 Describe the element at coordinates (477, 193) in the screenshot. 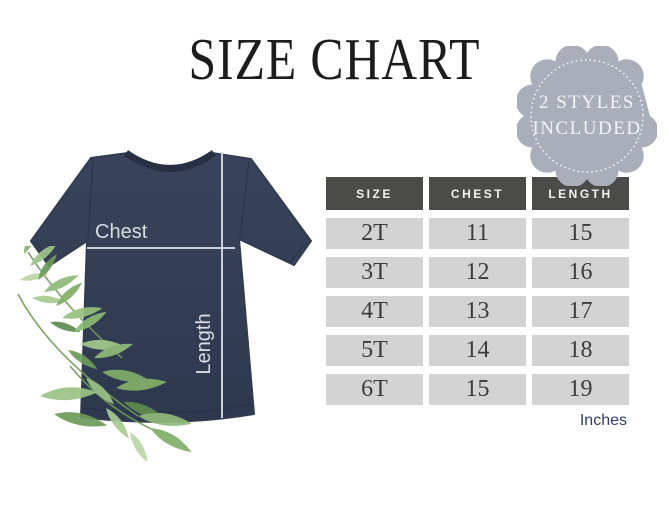

I see `table-header-chest: CHEST` at that location.